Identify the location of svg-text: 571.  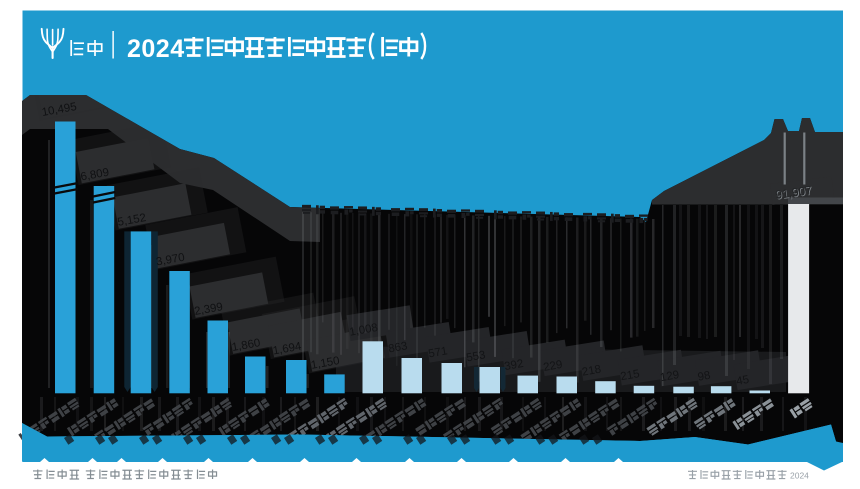
(437, 352).